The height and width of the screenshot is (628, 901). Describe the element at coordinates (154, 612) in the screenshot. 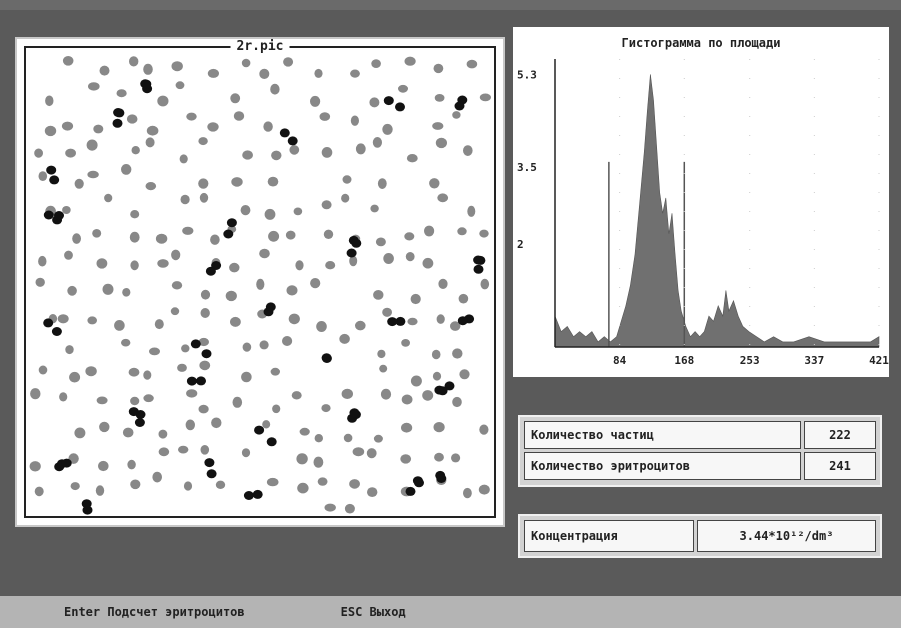

I see `enter-count-action: Enter Подсчет эритроцитов` at that location.